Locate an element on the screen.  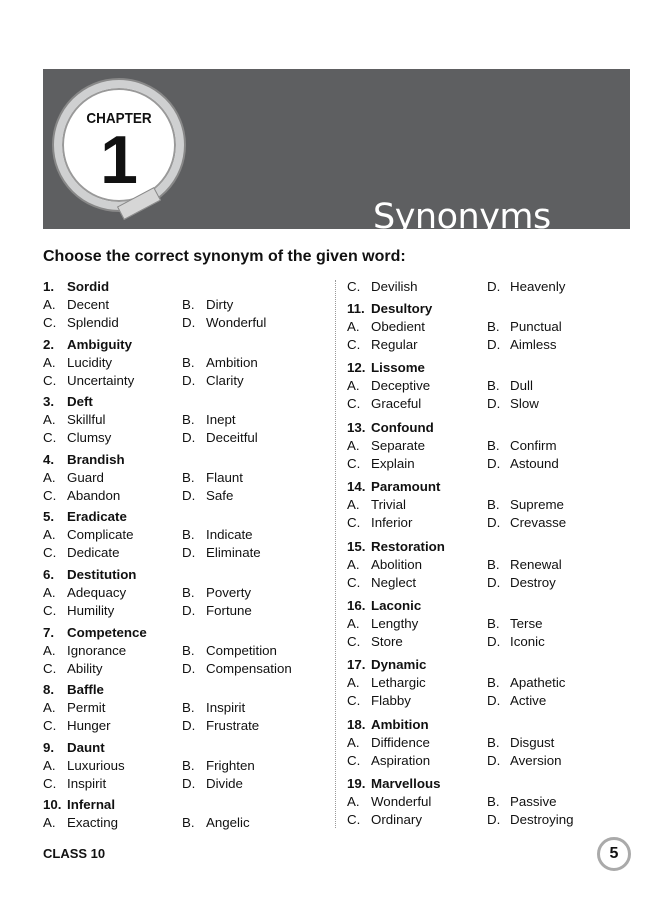
question-word: Daunt is located at coordinates (86, 747).